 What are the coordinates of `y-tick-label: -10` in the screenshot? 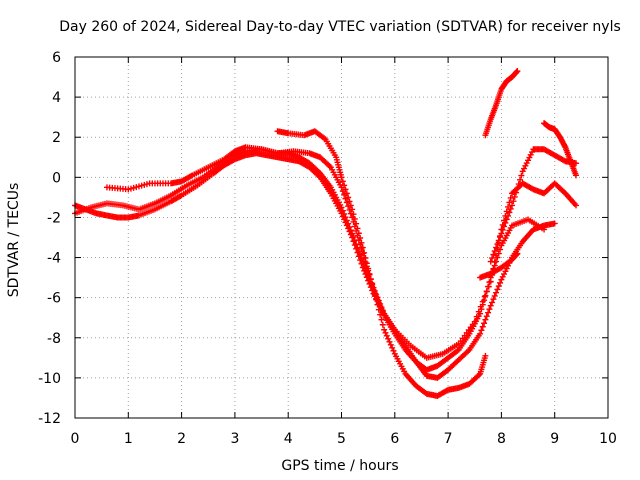 It's located at (49, 379).